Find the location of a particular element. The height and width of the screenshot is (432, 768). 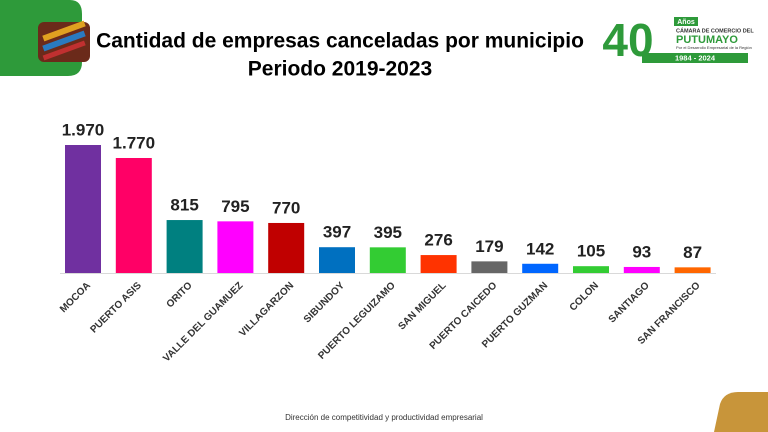

value-label: 395 is located at coordinates (388, 232).